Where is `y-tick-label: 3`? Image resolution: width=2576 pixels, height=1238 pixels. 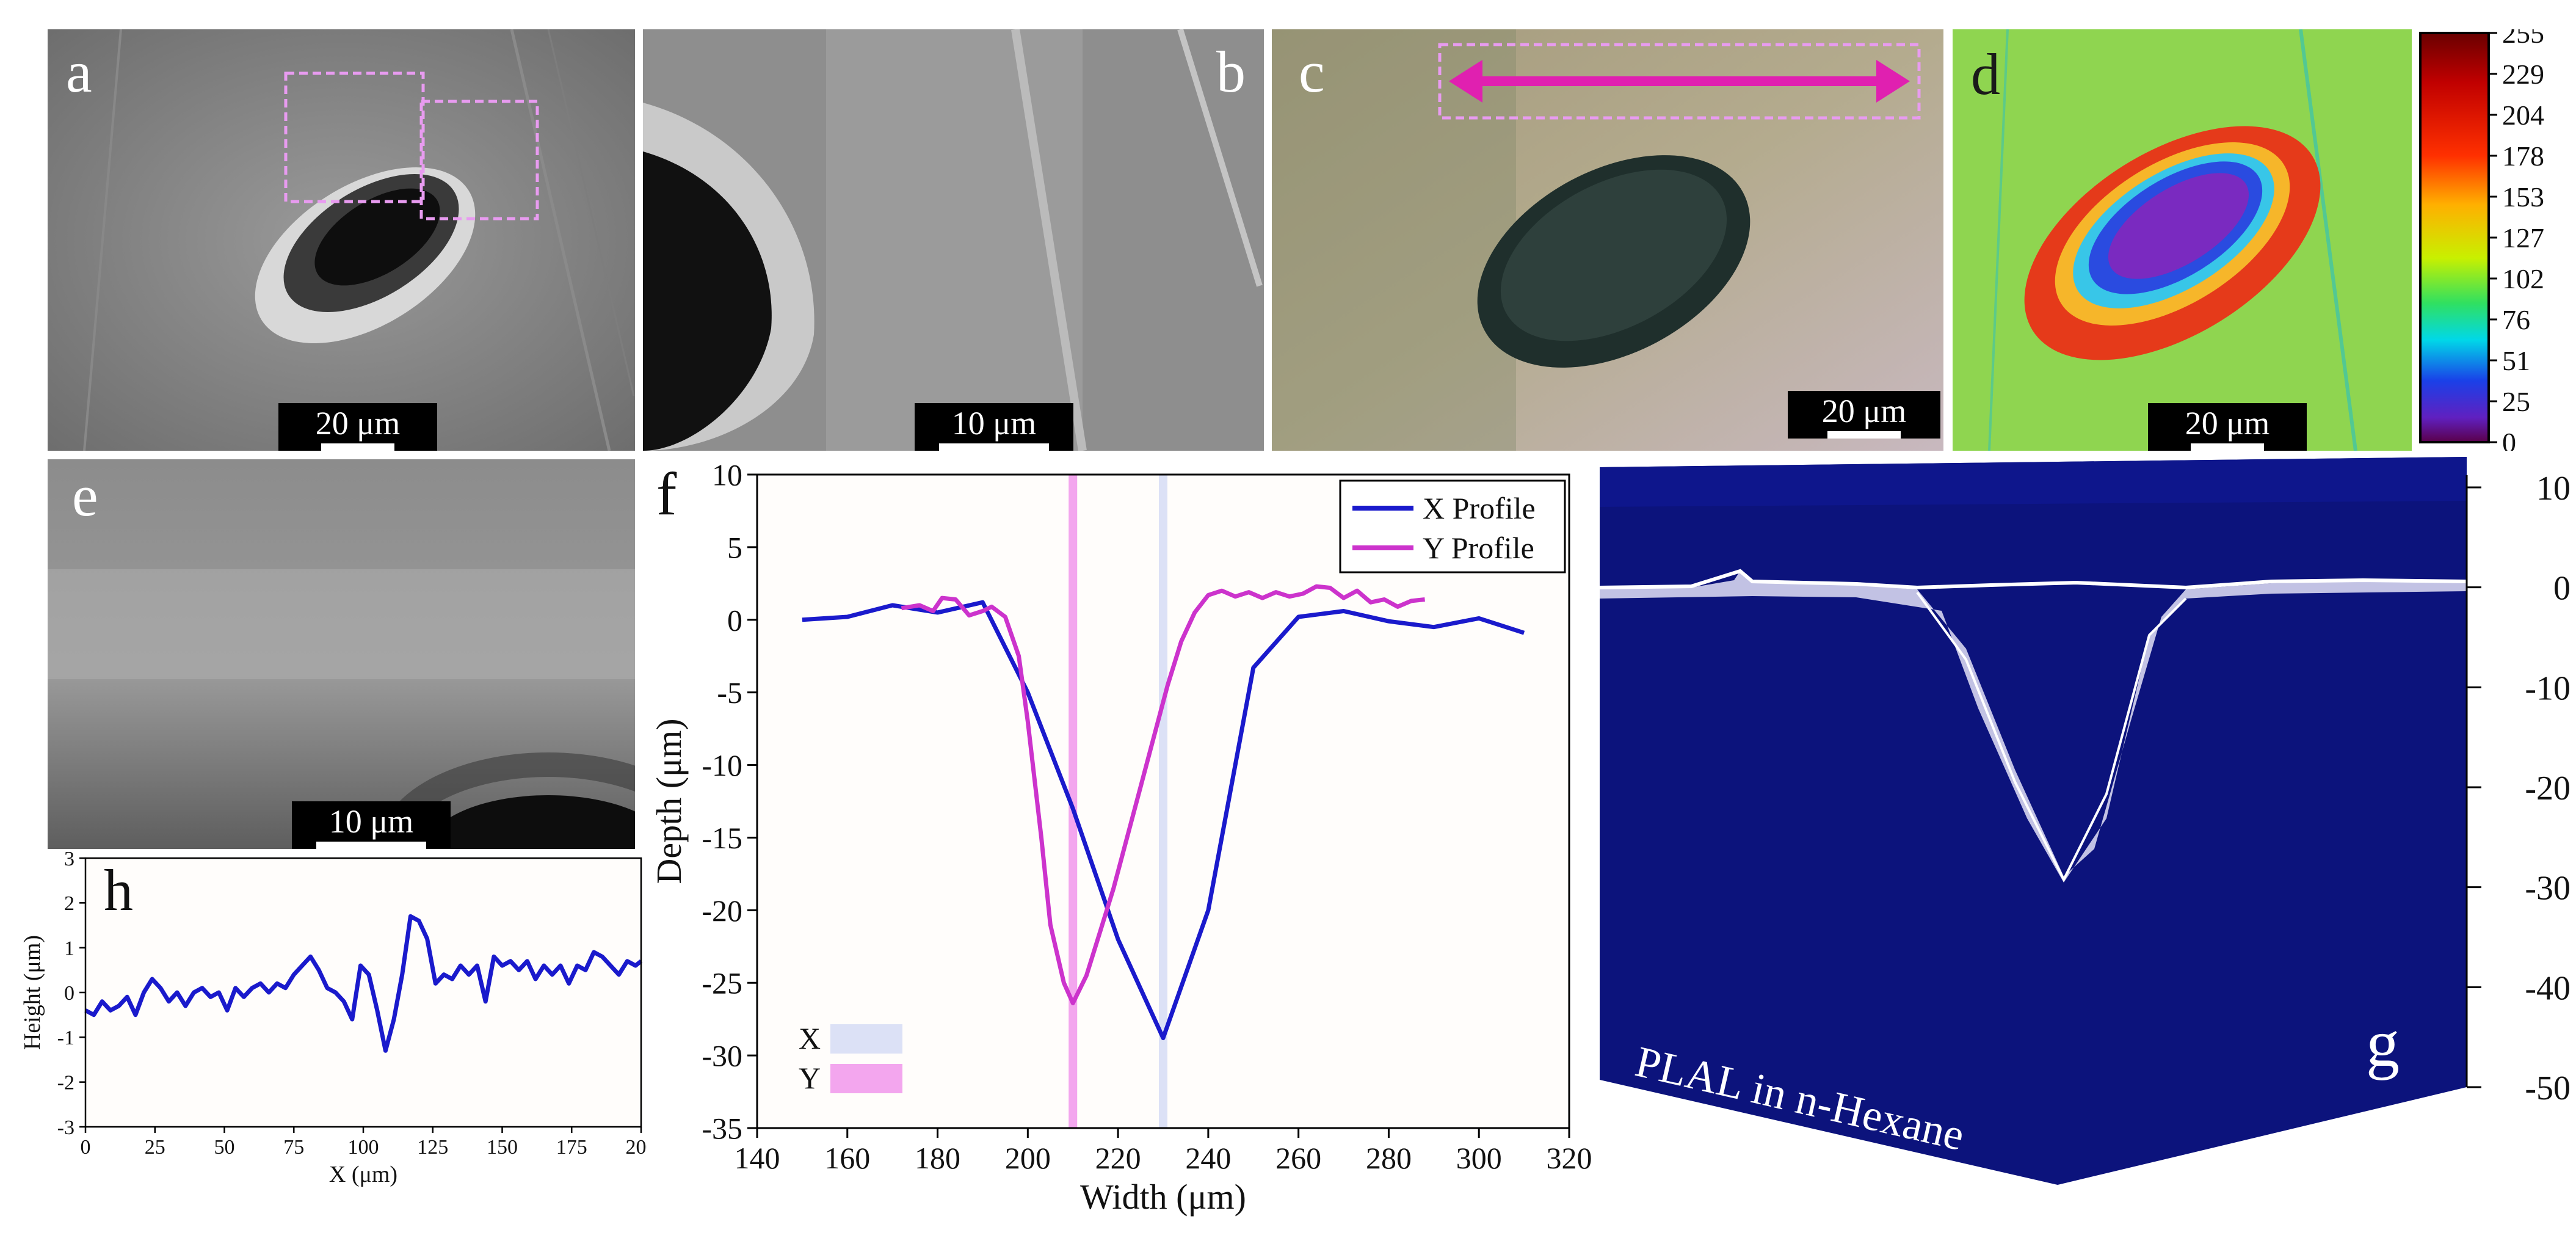
y-tick-label: 3 is located at coordinates (69, 861).